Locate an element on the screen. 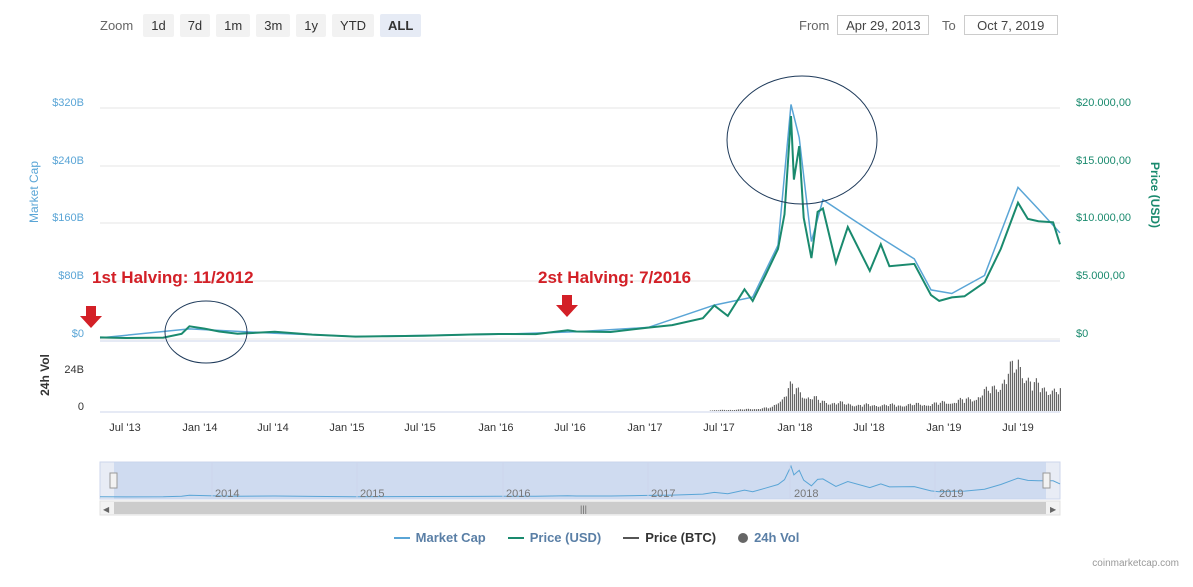 The height and width of the screenshot is (587, 1193). navigator-year-label: 2019 is located at coordinates (951, 494).